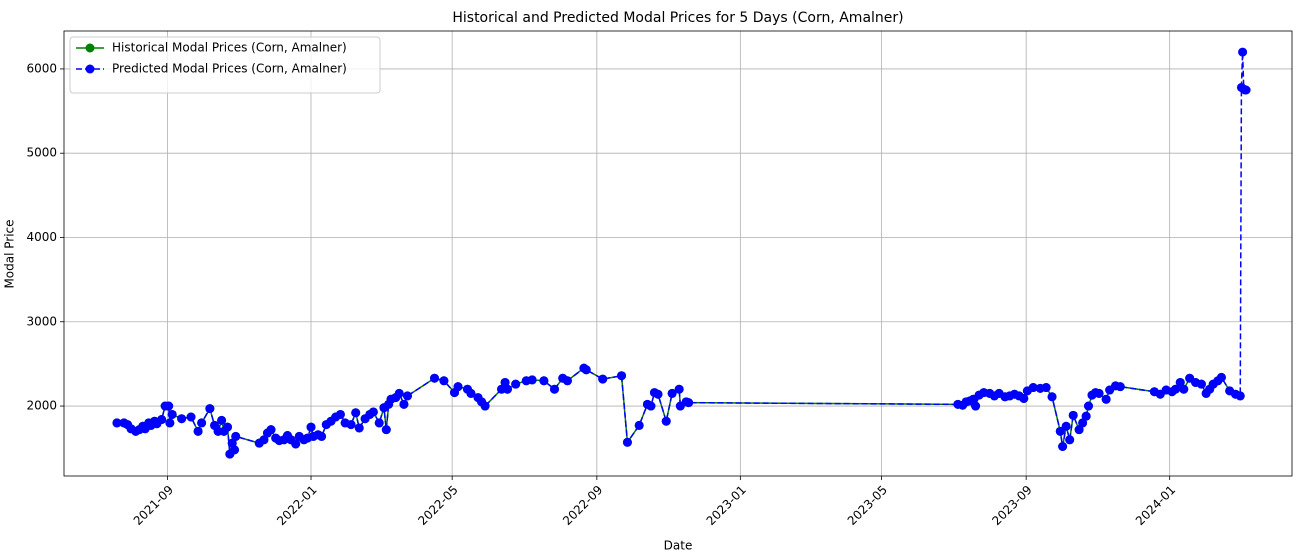 The height and width of the screenshot is (556, 1311). I want to click on y-tick-label: 5000, so click(41, 153).